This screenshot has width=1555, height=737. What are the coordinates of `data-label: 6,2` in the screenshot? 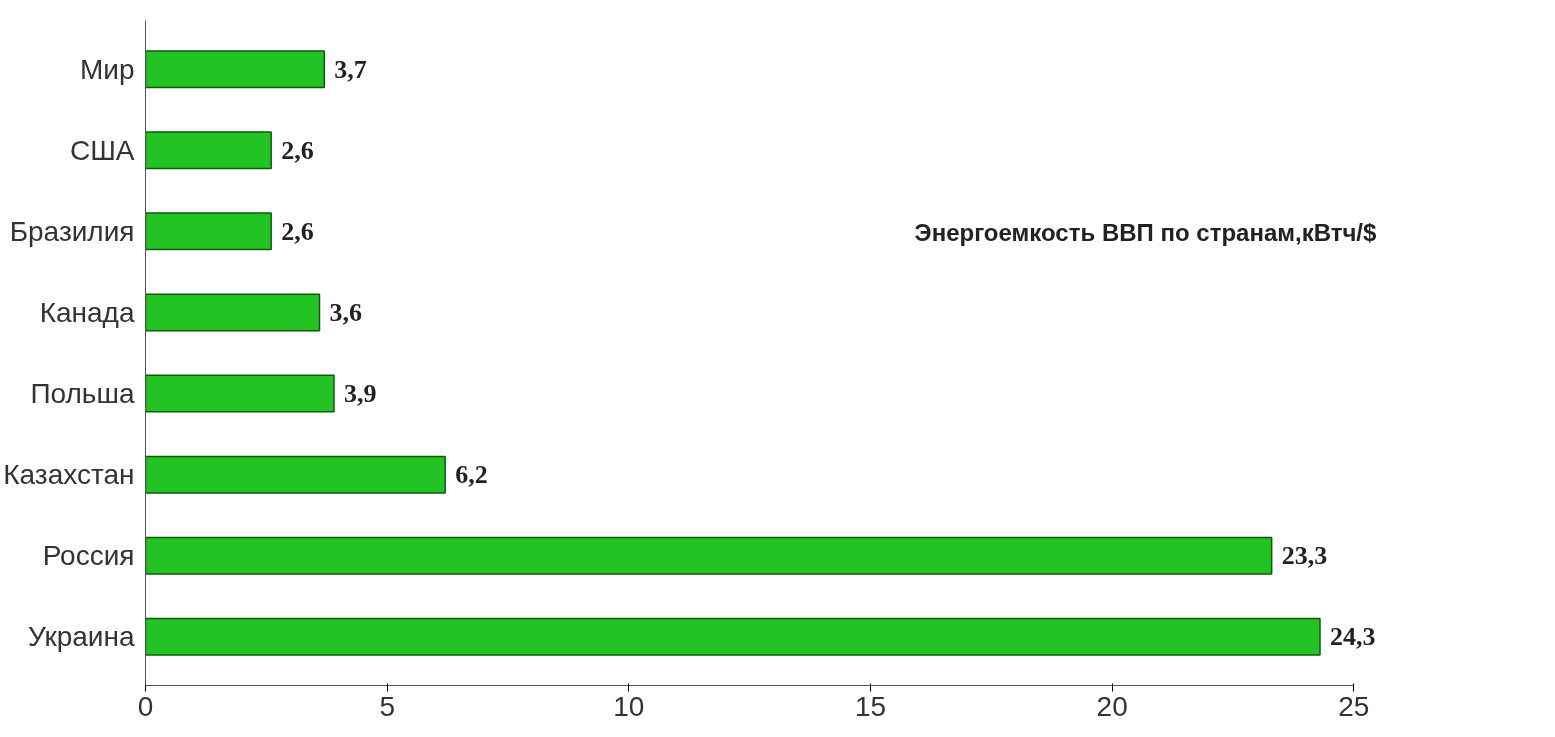 It's located at (471, 475).